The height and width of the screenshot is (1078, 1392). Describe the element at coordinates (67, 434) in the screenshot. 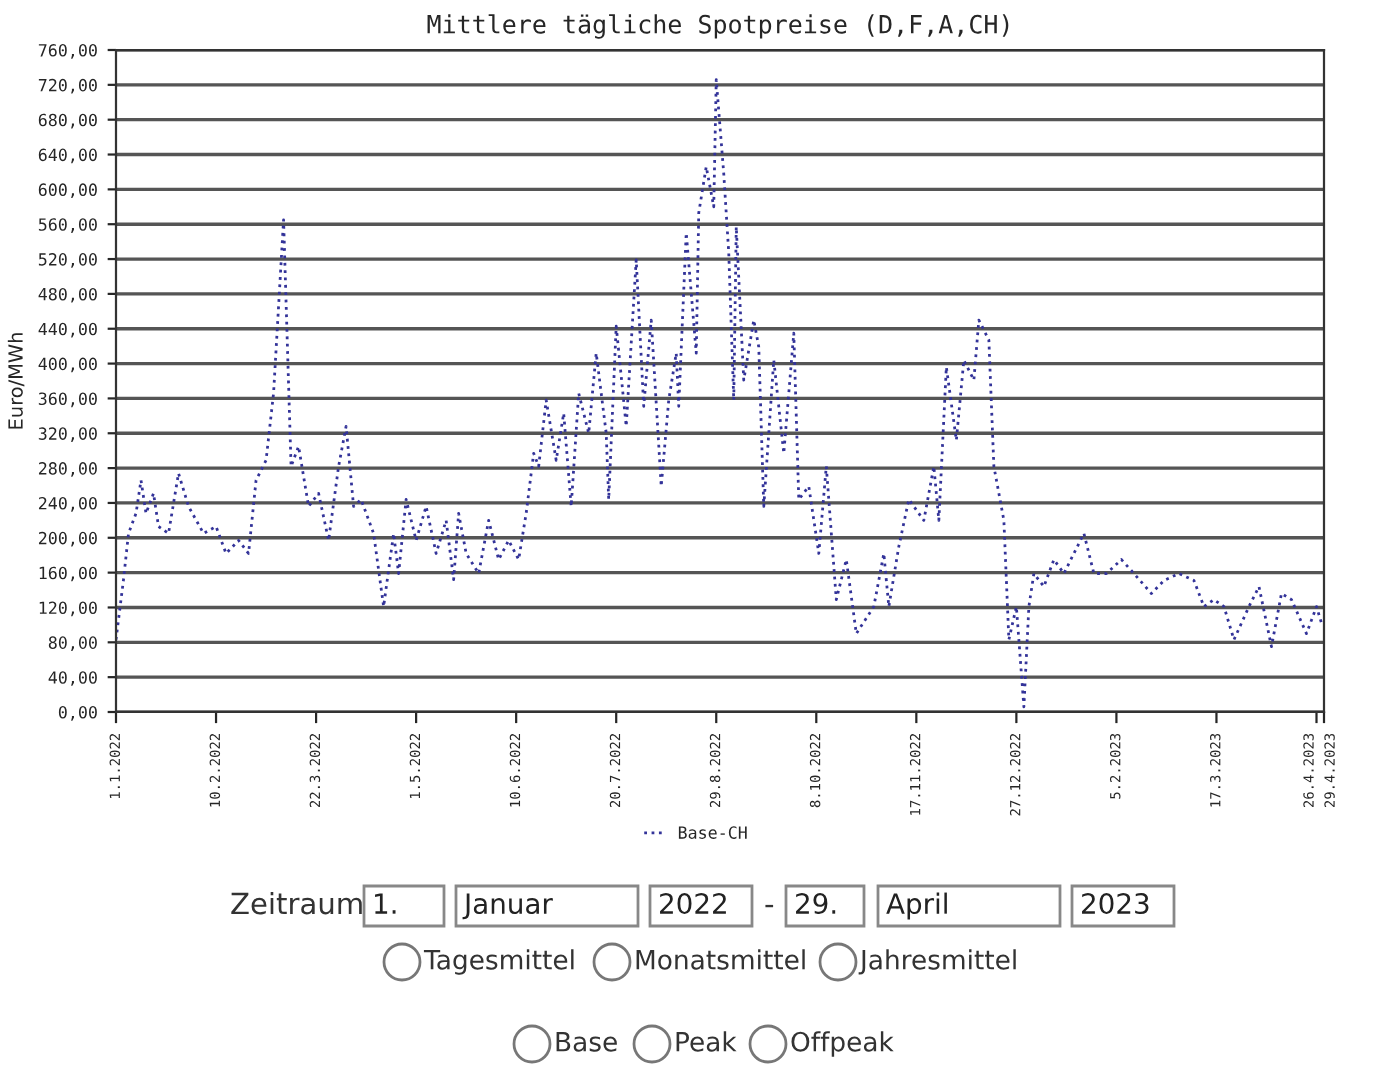

I see `y-tick-label: 320,00` at that location.